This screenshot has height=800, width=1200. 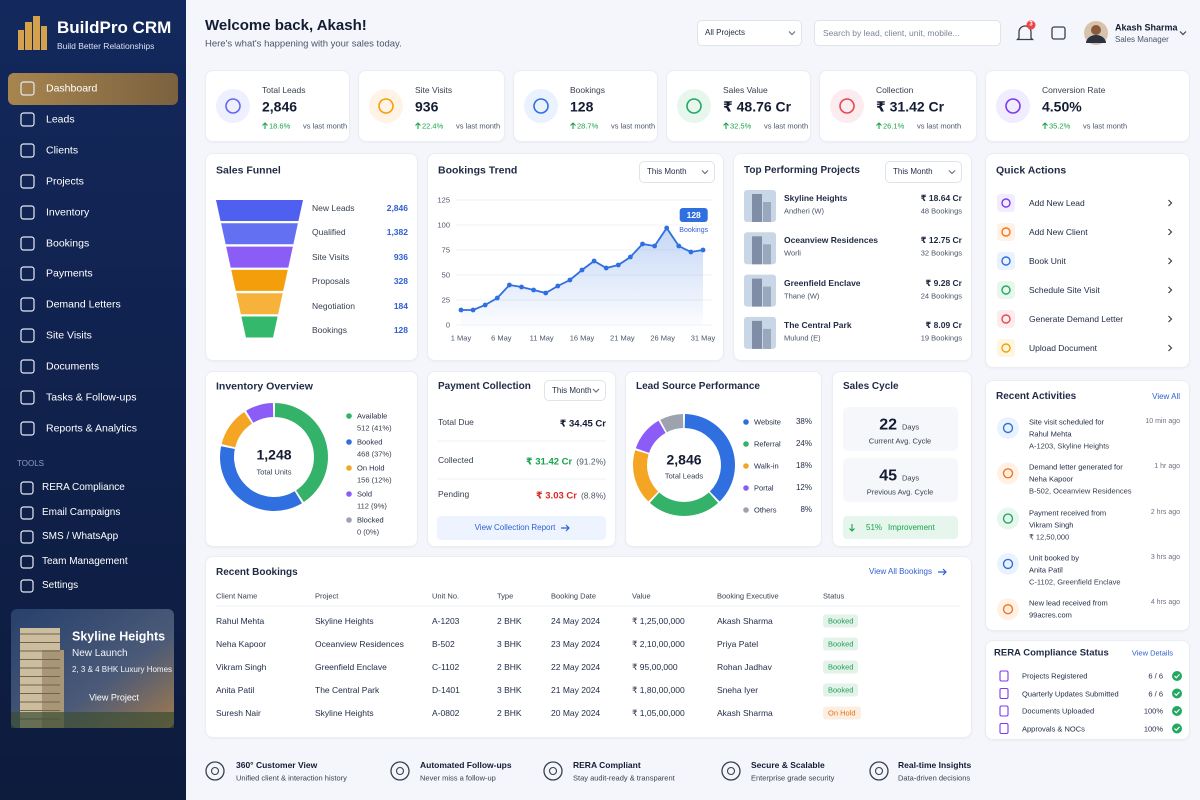 I want to click on action-icon-background, so click(x=1006, y=203).